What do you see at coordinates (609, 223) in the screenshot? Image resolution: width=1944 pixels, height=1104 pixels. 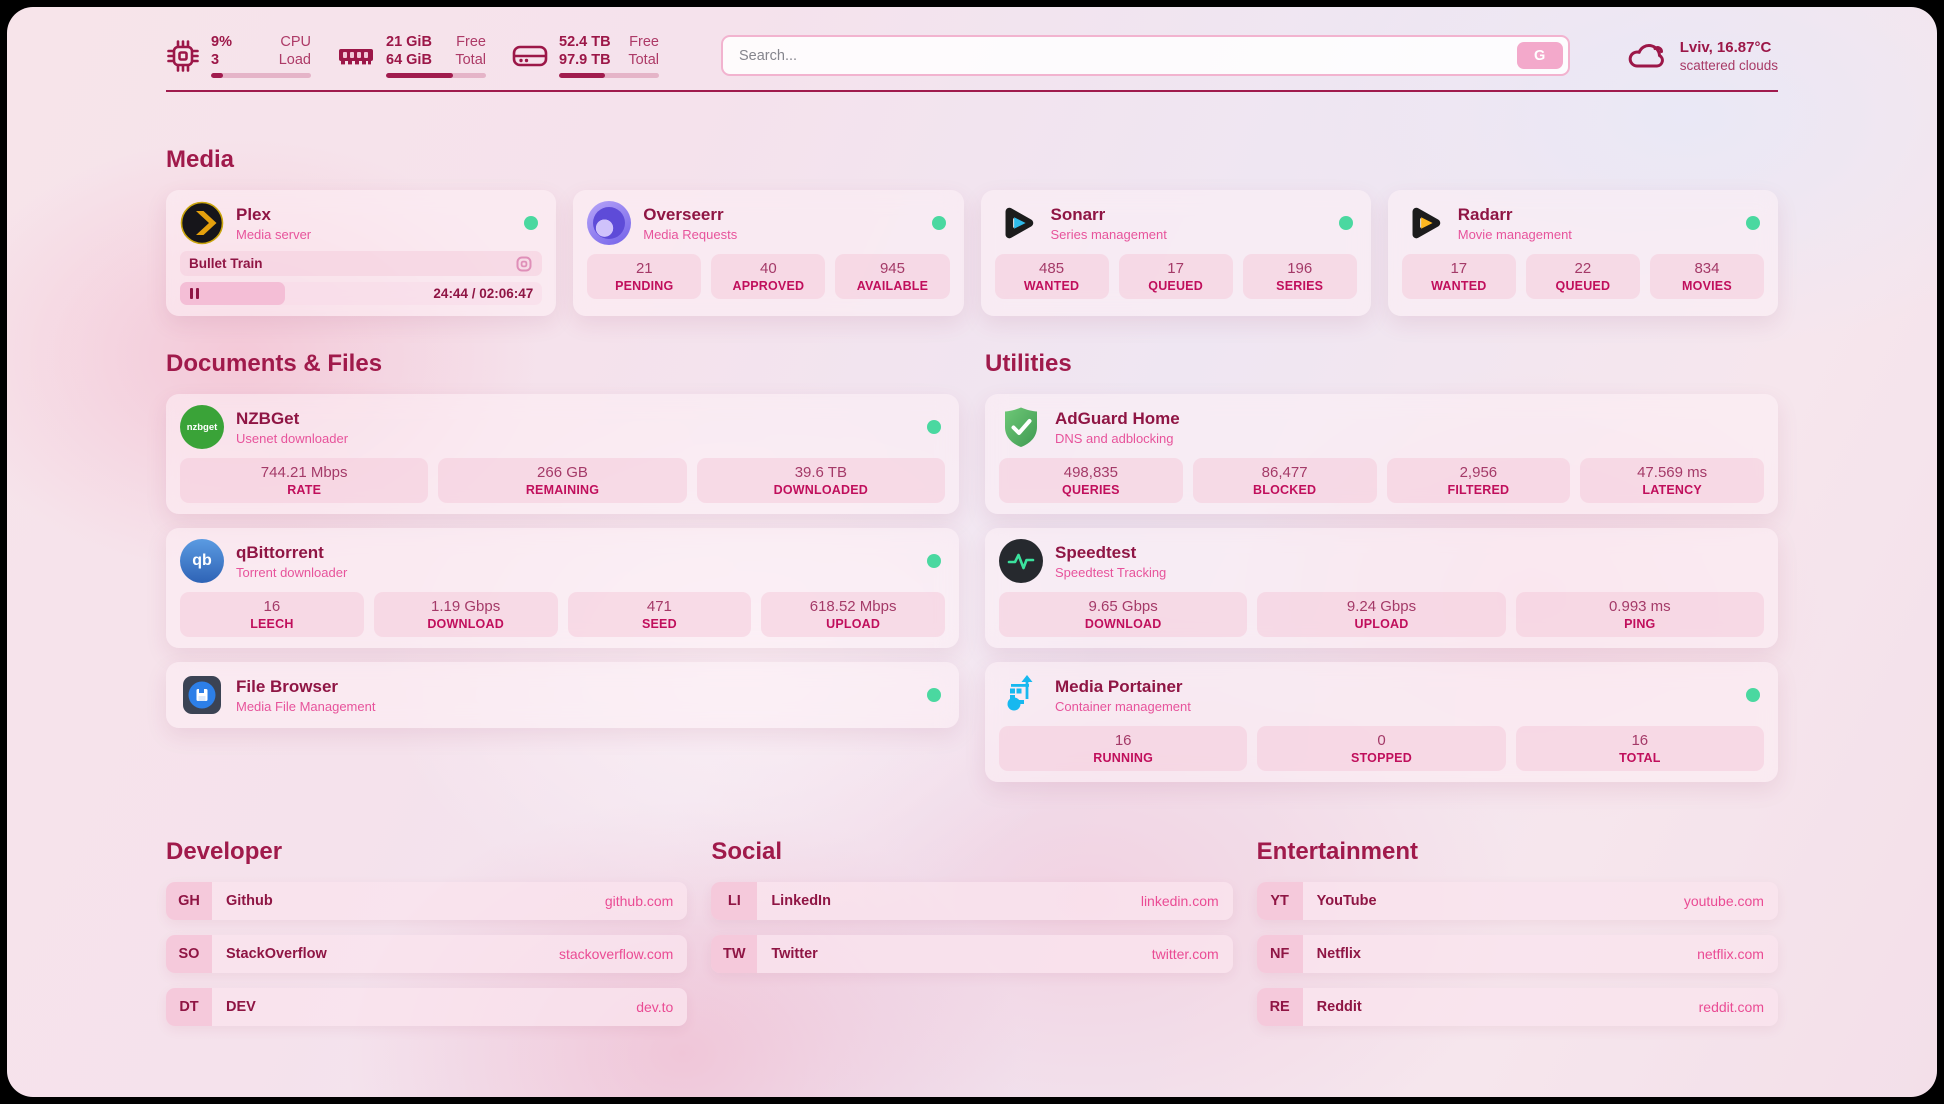 I see `overseerr-icon` at bounding box center [609, 223].